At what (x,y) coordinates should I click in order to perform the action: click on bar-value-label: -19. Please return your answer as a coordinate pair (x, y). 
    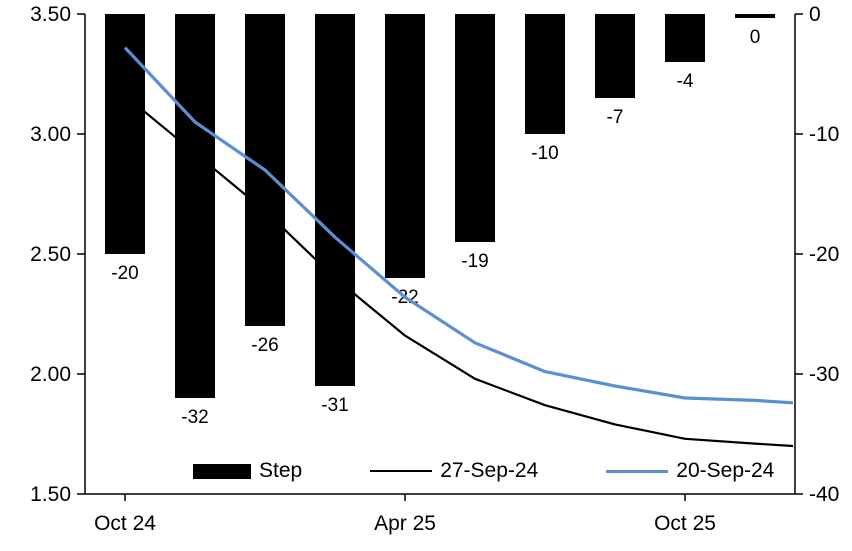
    Looking at the image, I should click on (474, 261).